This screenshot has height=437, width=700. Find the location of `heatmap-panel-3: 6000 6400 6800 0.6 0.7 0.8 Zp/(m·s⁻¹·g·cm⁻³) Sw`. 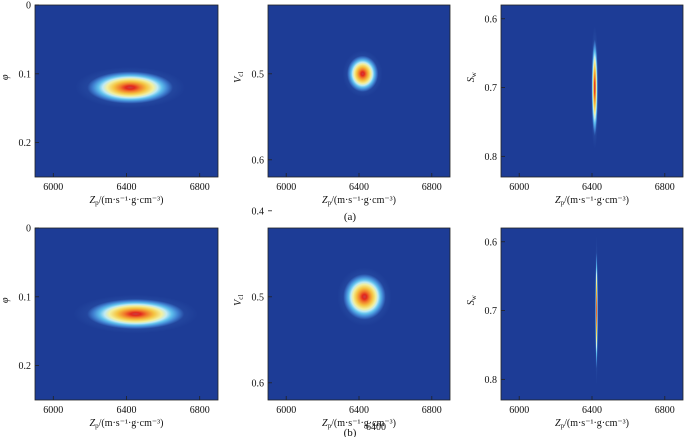

heatmap-panel-3: 6000 6400 6800 0.6 0.7 0.8 Zp/(m·s⁻¹·g·cm⁻³) Sw is located at coordinates (575, 105).